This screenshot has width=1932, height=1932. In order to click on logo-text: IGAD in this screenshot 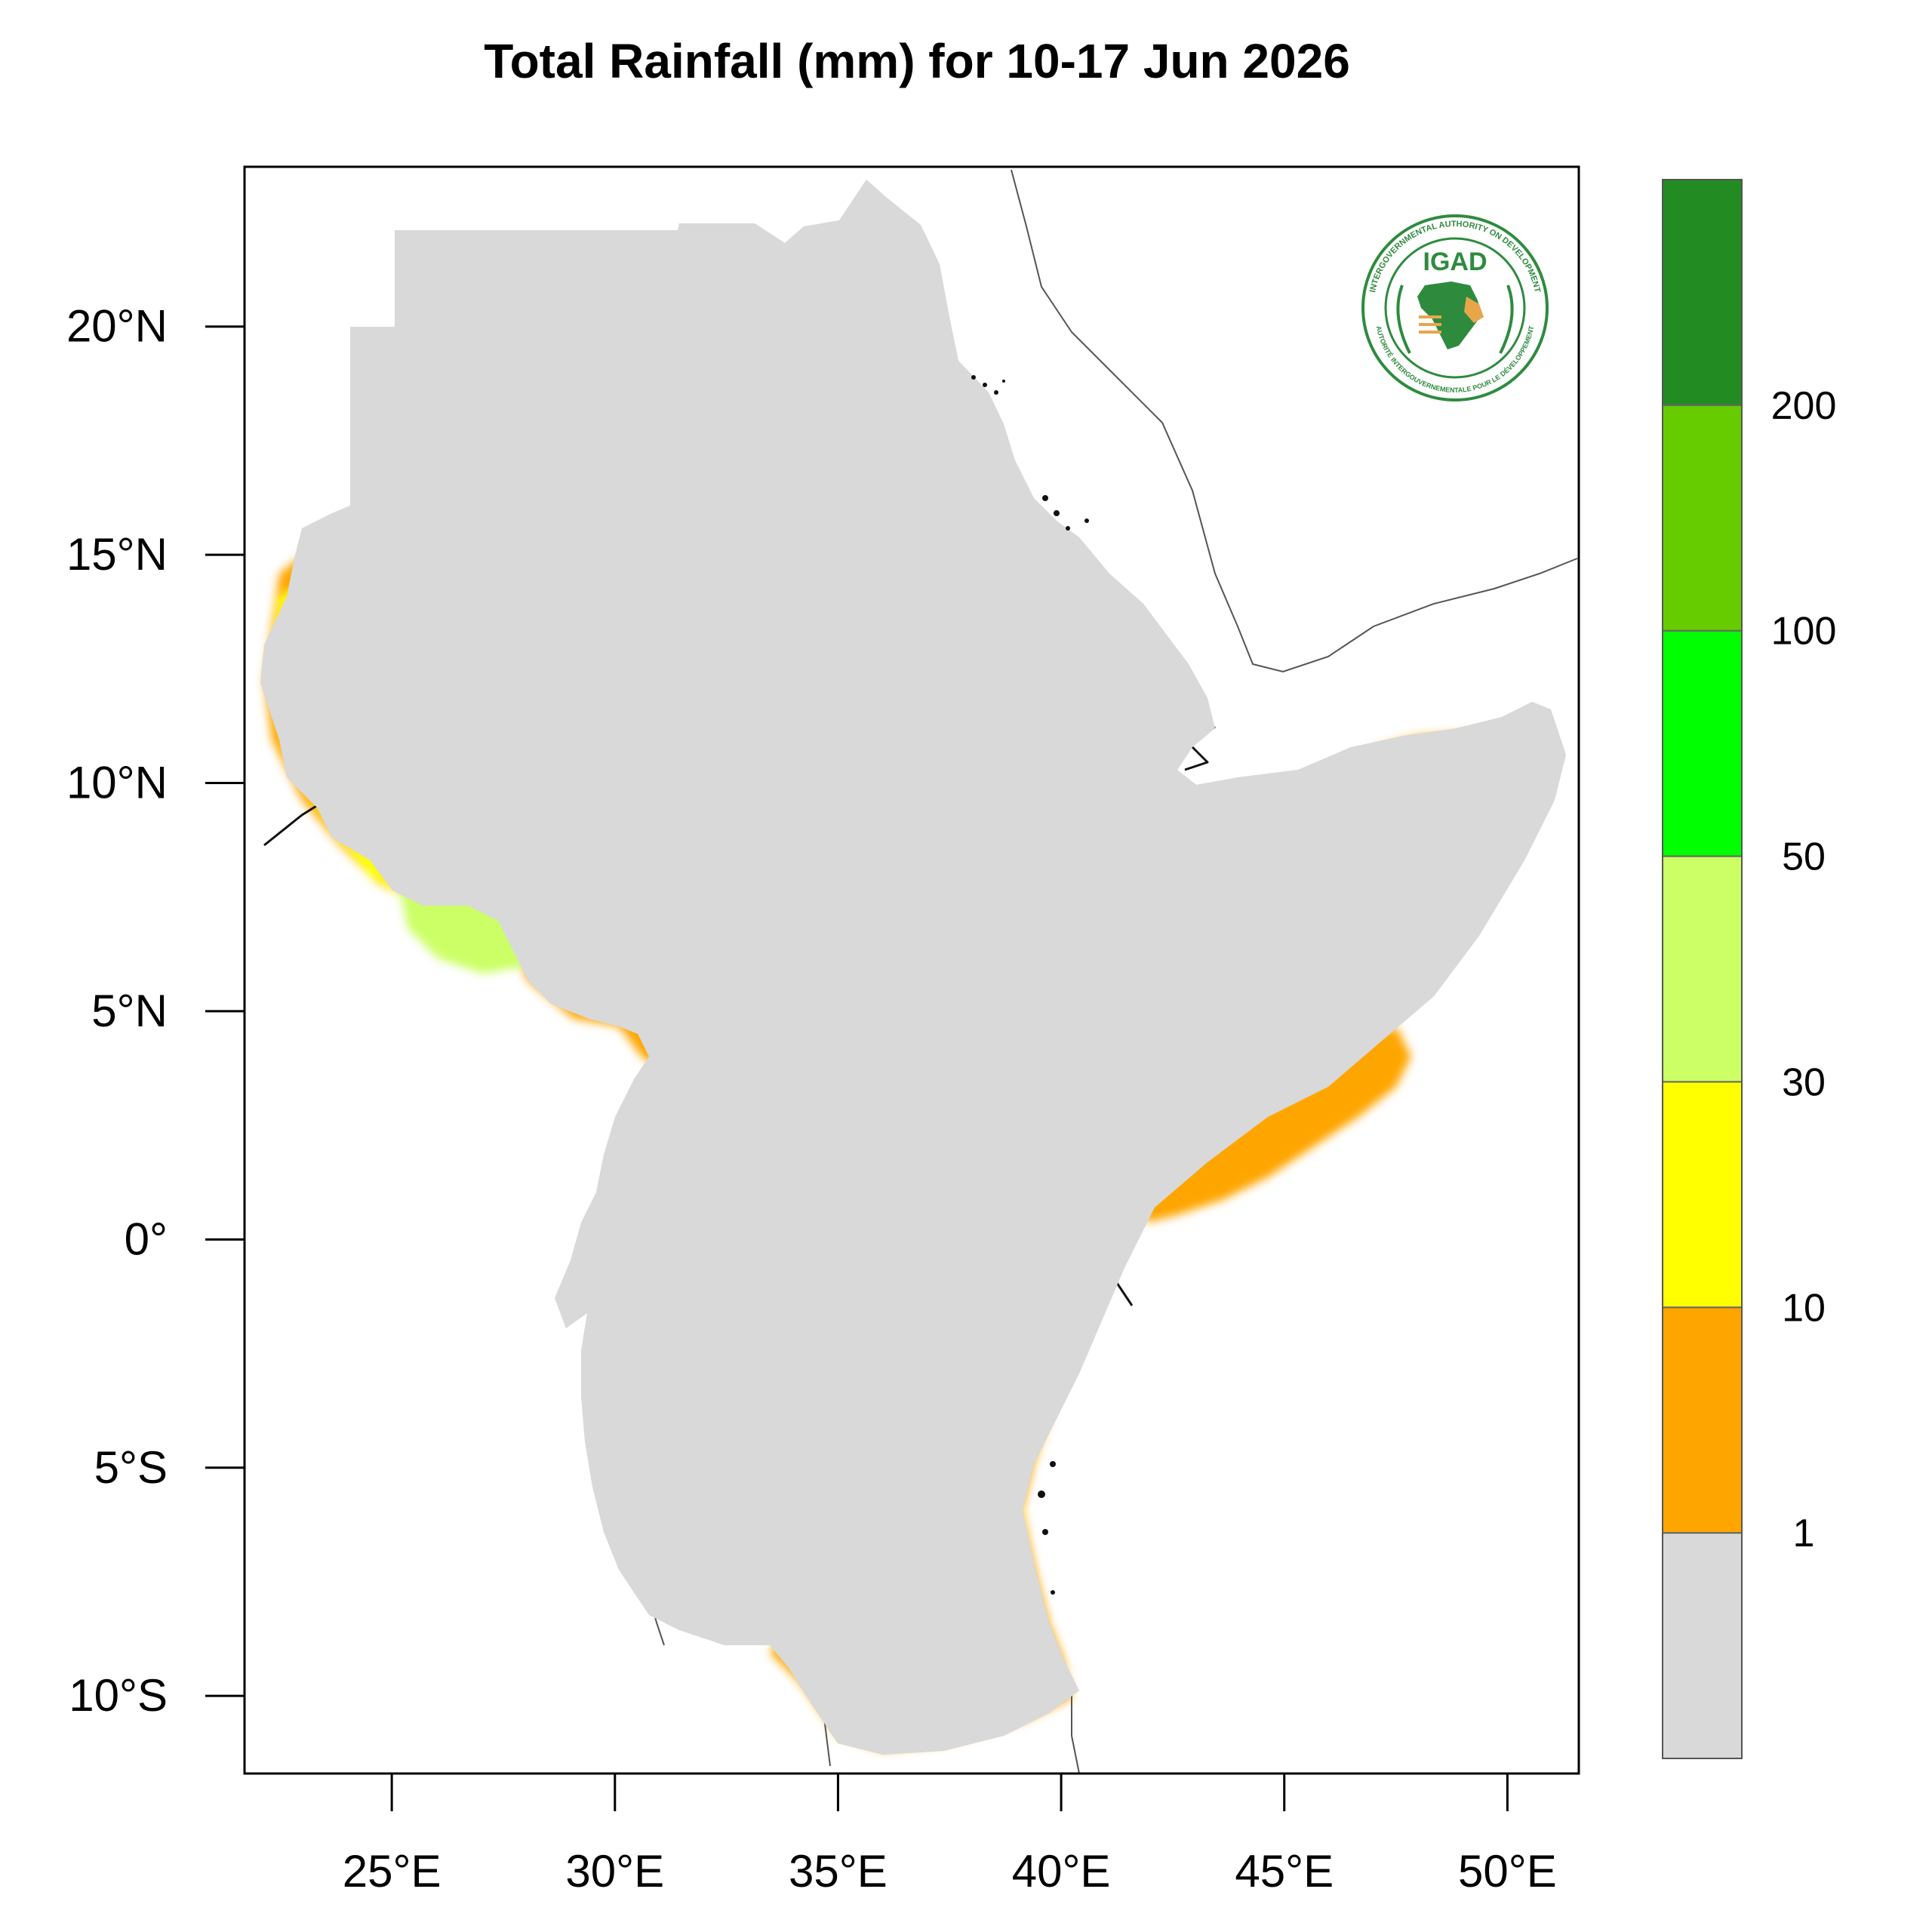, I will do `click(1455, 262)`.